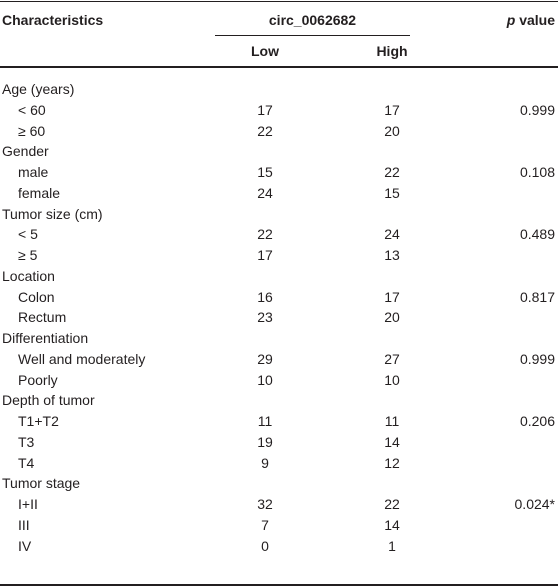 Image resolution: width=558 pixels, height=587 pixels. What do you see at coordinates (265, 421) in the screenshot?
I see `low-count: 11` at bounding box center [265, 421].